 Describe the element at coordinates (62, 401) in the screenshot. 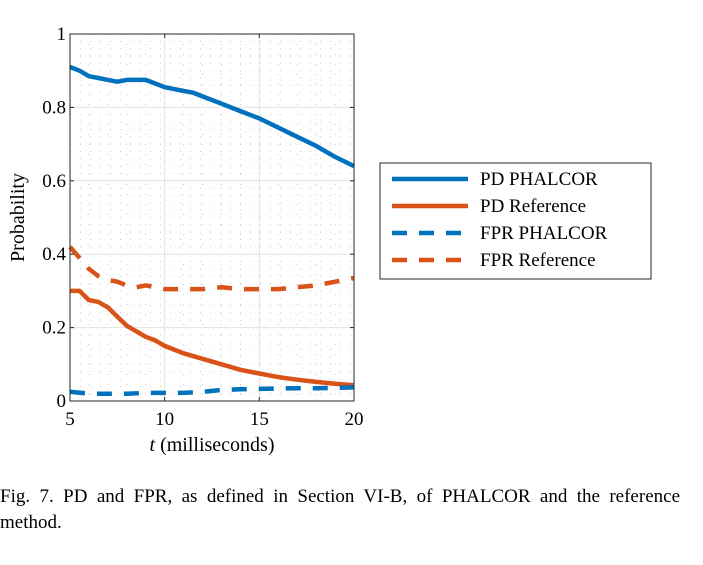

I see `y-tick-label: 0` at that location.